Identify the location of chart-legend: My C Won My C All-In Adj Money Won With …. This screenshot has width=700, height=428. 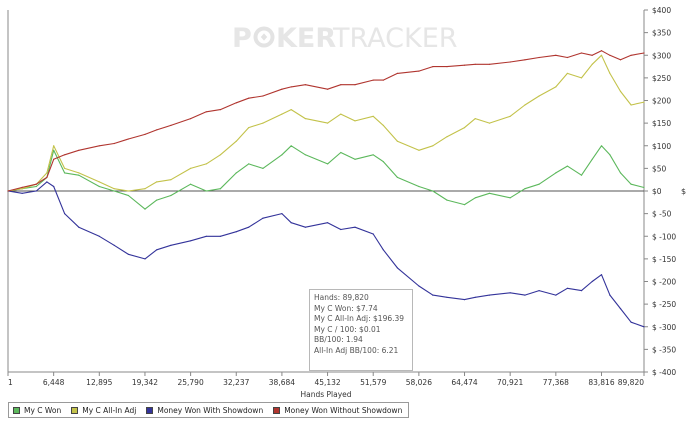
(209, 410).